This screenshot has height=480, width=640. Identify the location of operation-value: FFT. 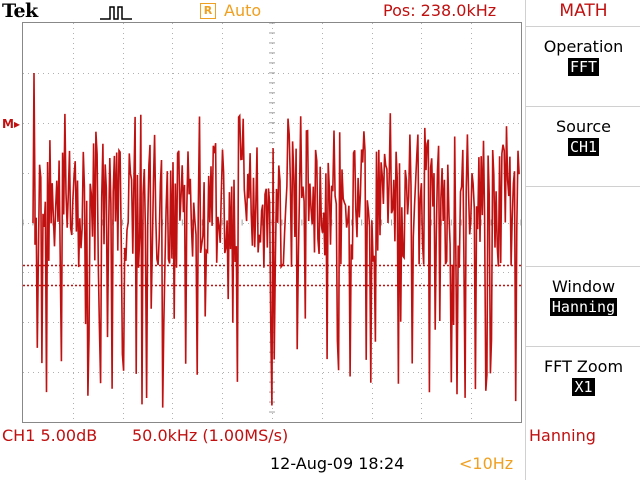
(583, 67).